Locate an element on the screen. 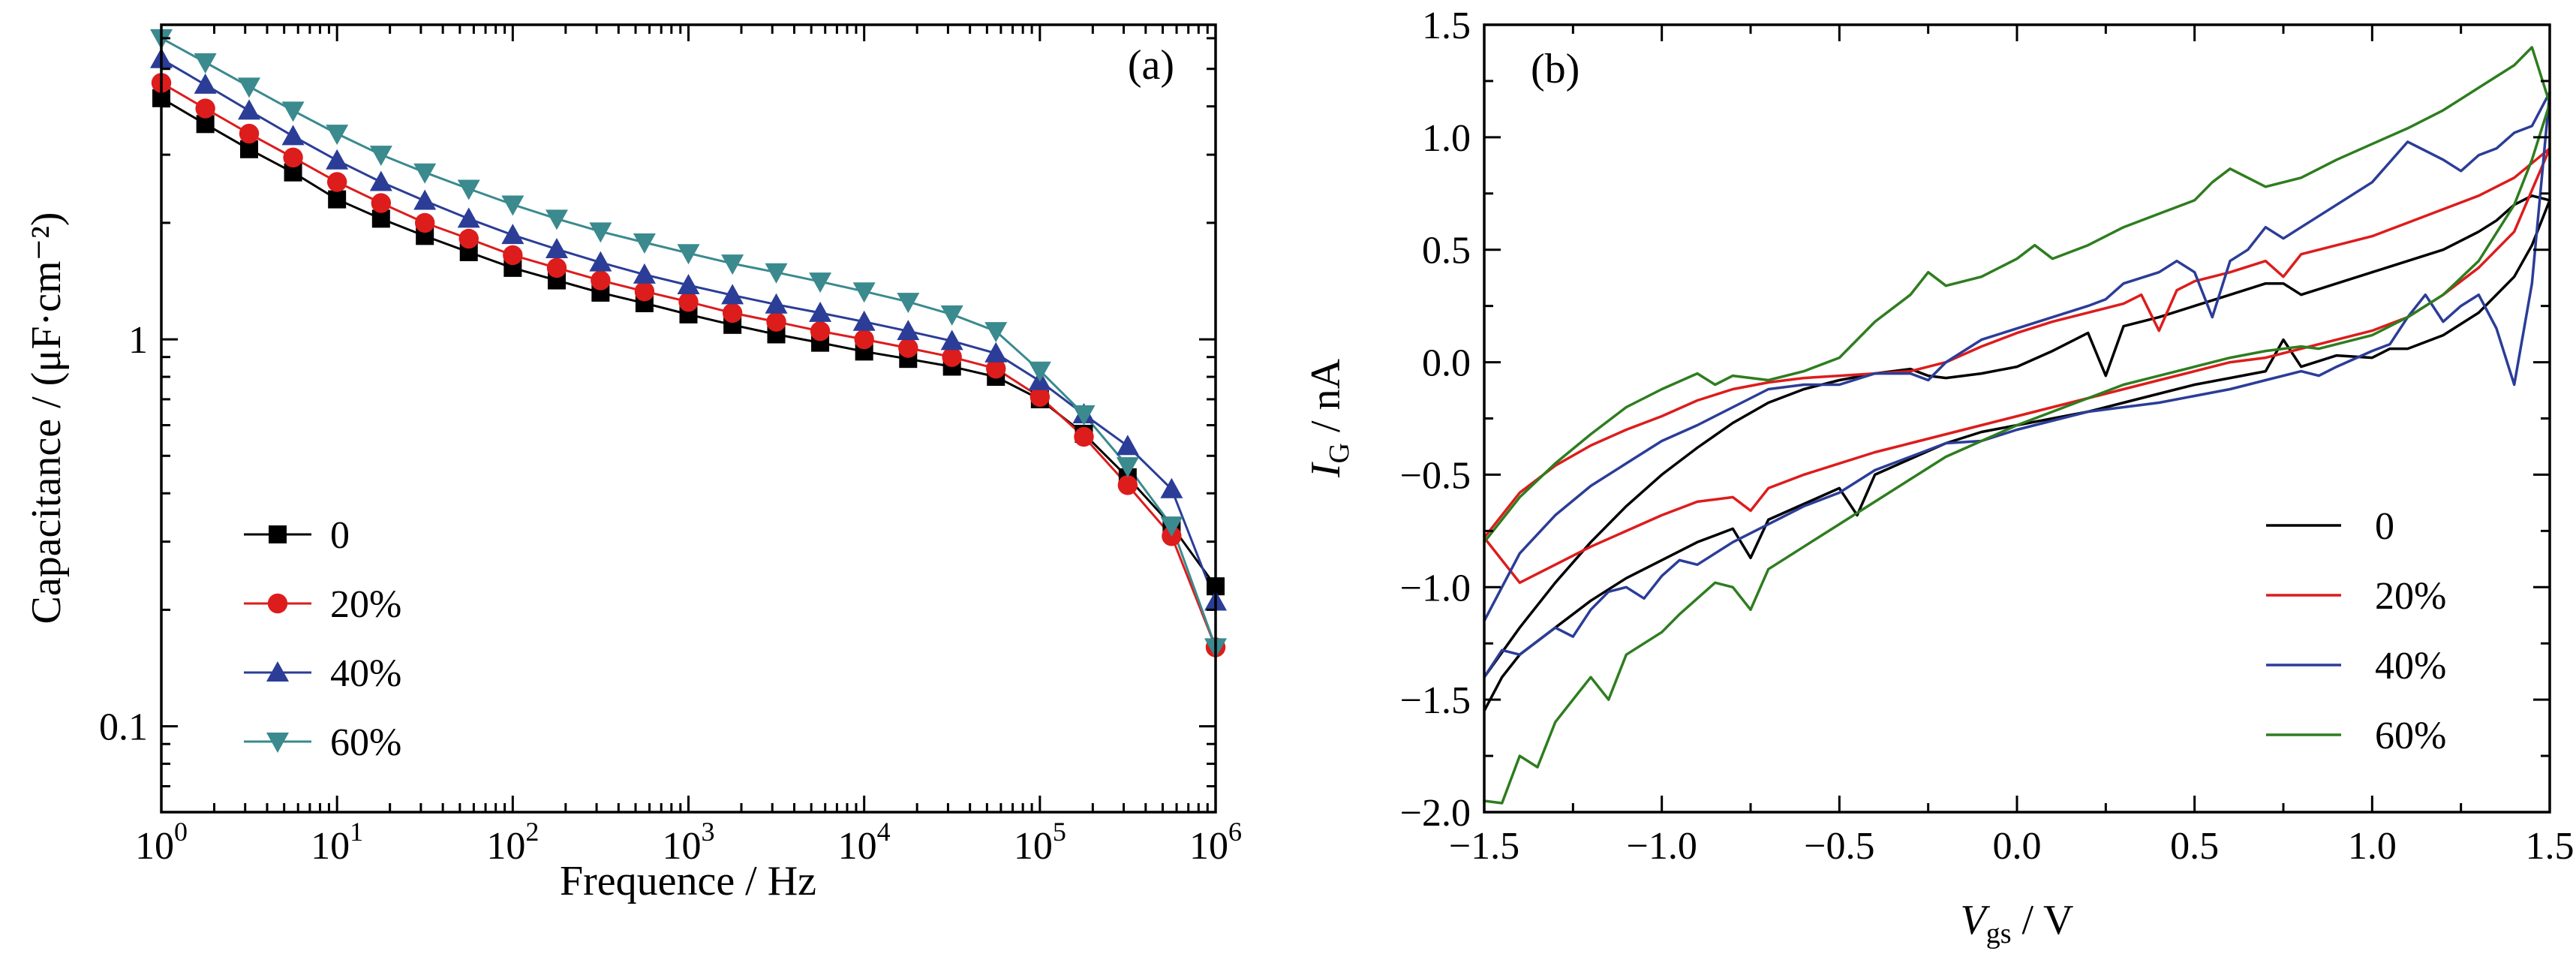 Image resolution: width=2576 pixels, height=963 pixels. panel-label-b: (b) is located at coordinates (1555, 69).